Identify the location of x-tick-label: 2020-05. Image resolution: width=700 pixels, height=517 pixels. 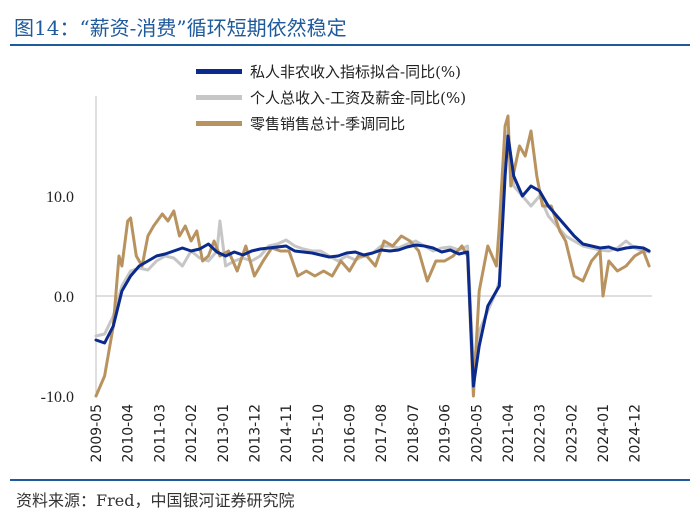
(477, 433).